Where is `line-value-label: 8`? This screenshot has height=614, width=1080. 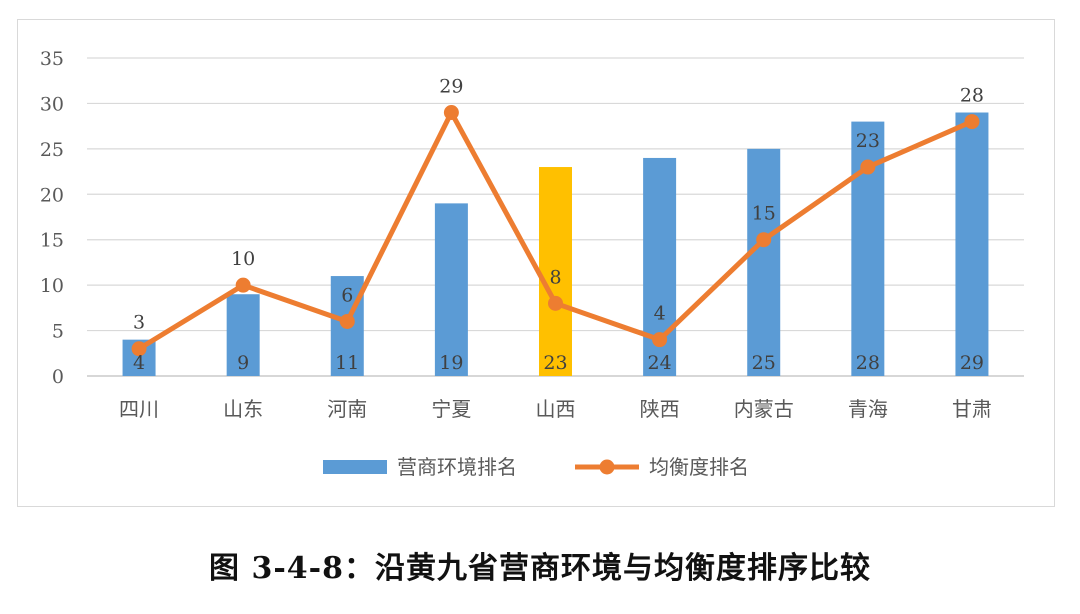
line-value-label: 8 is located at coordinates (555, 277).